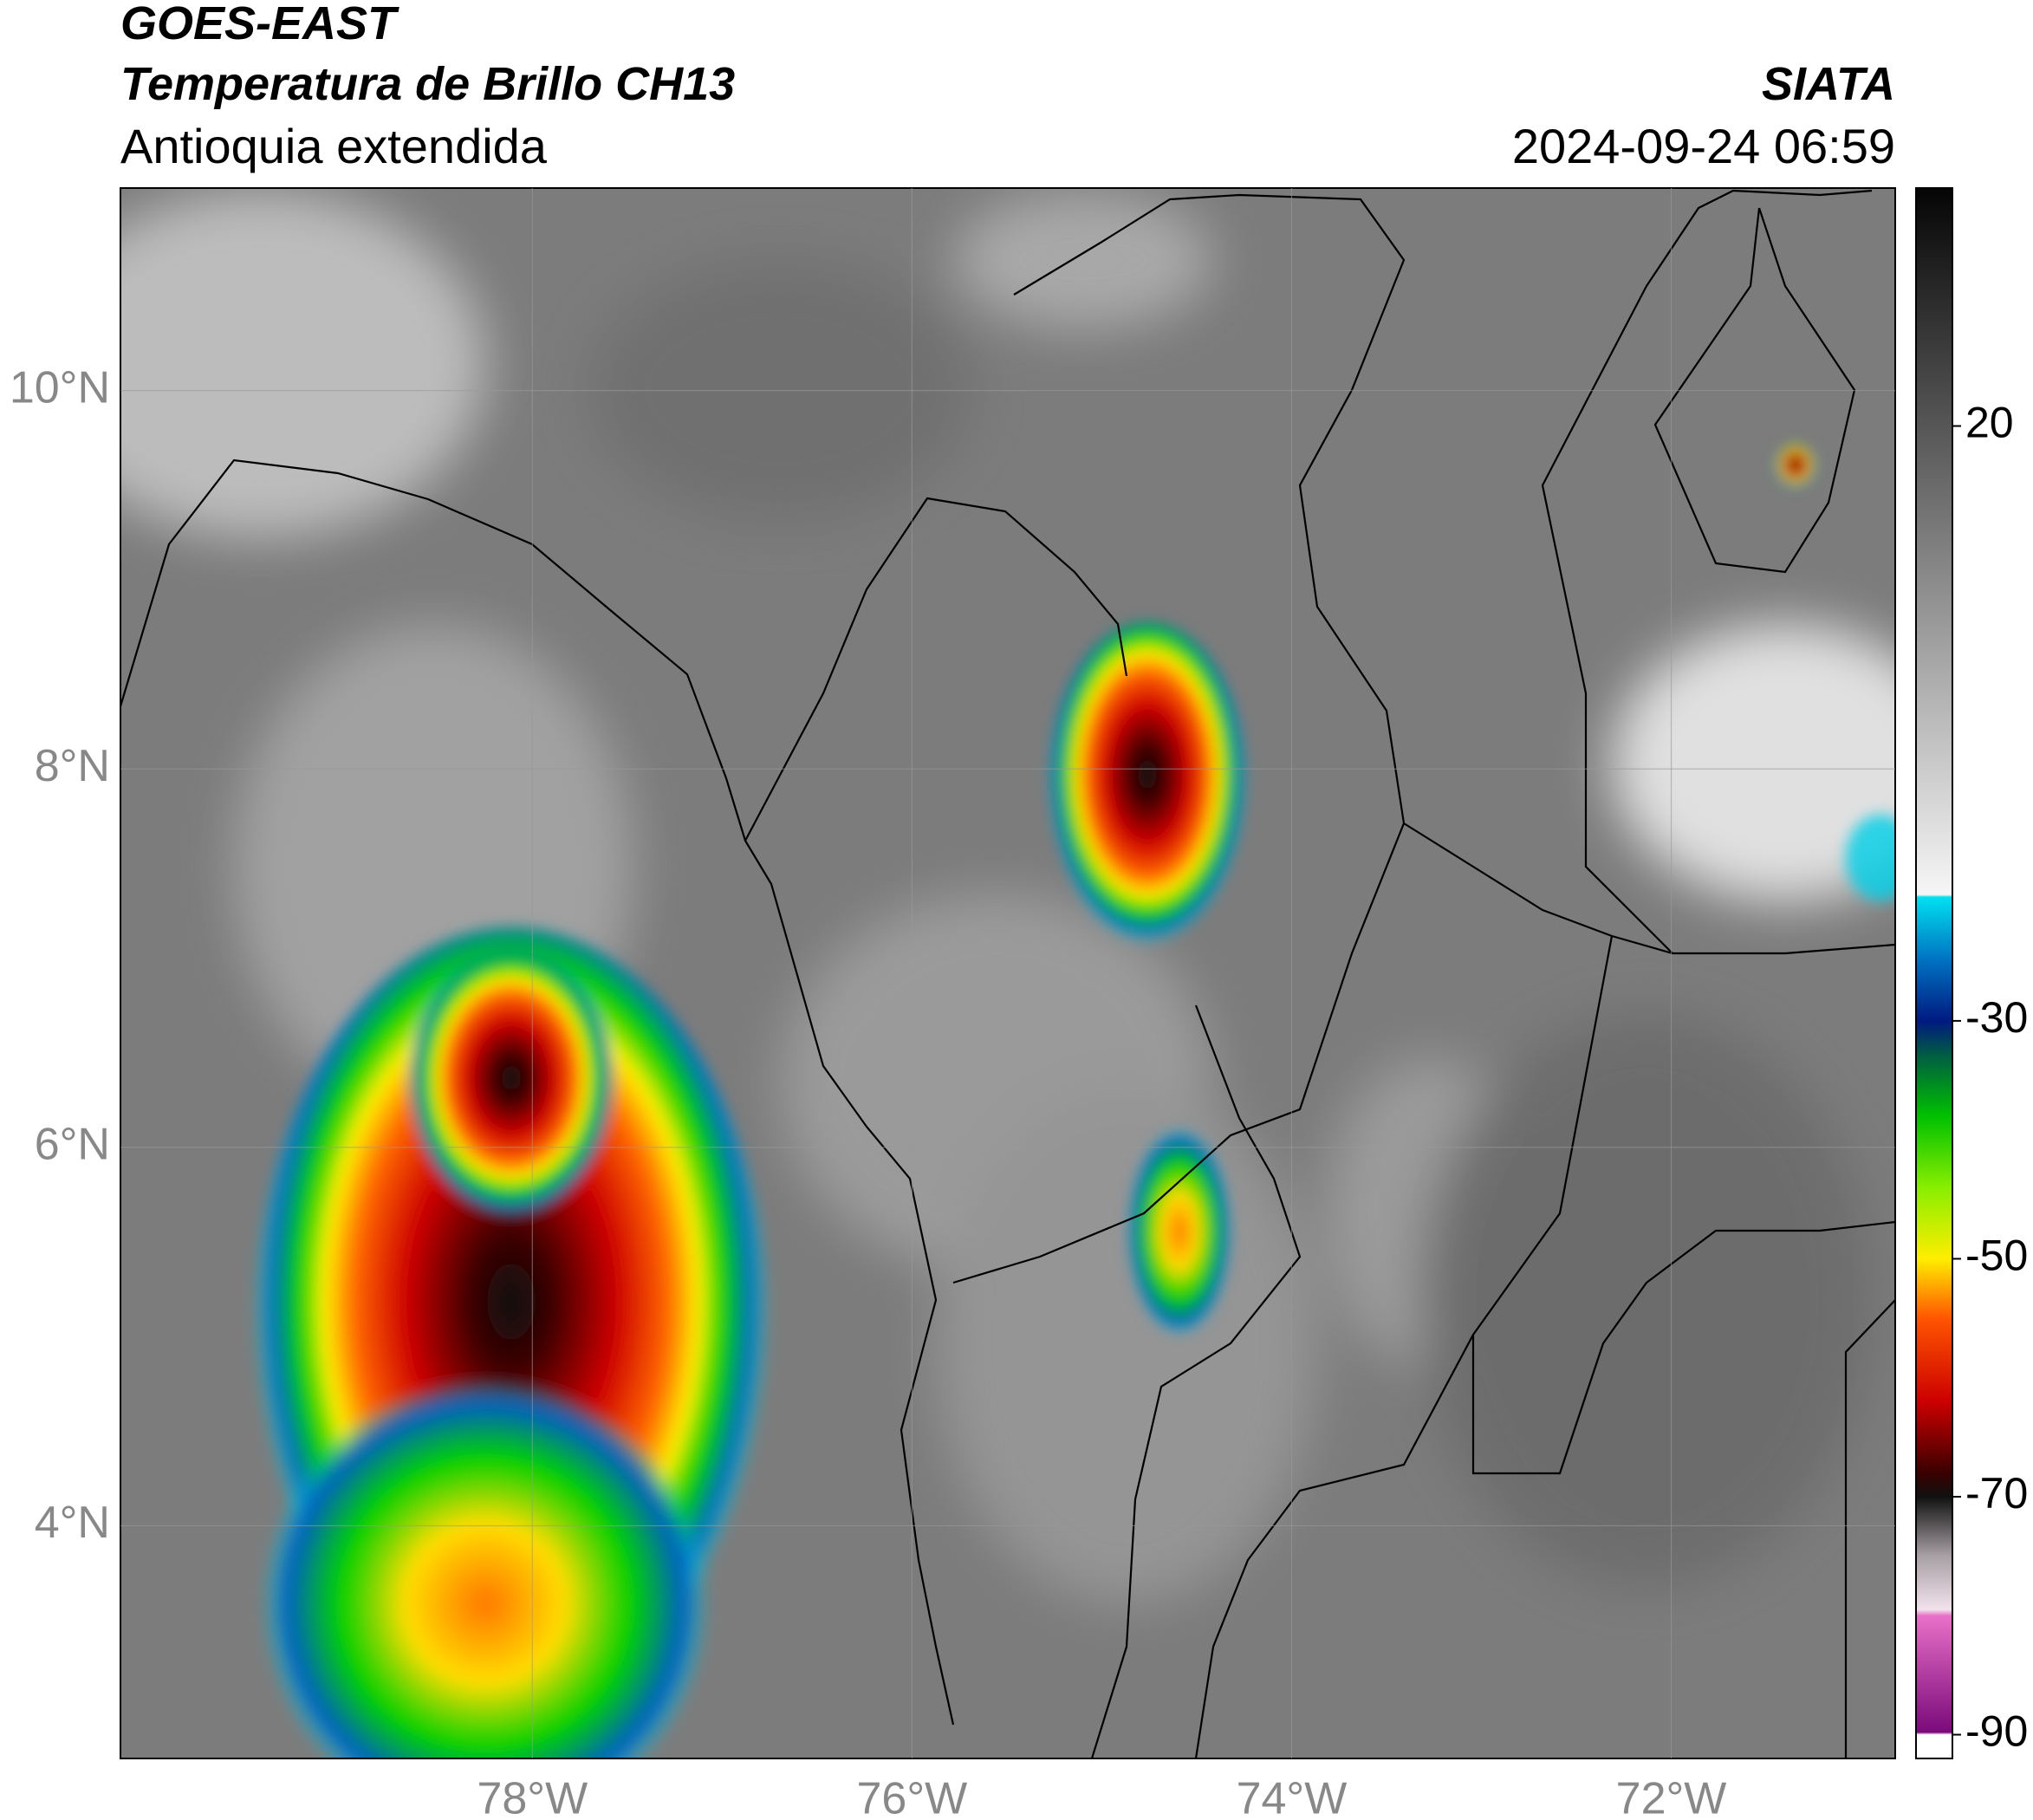 The width and height of the screenshot is (2033, 1820). What do you see at coordinates (1934, 973) in the screenshot?
I see `colorbar` at bounding box center [1934, 973].